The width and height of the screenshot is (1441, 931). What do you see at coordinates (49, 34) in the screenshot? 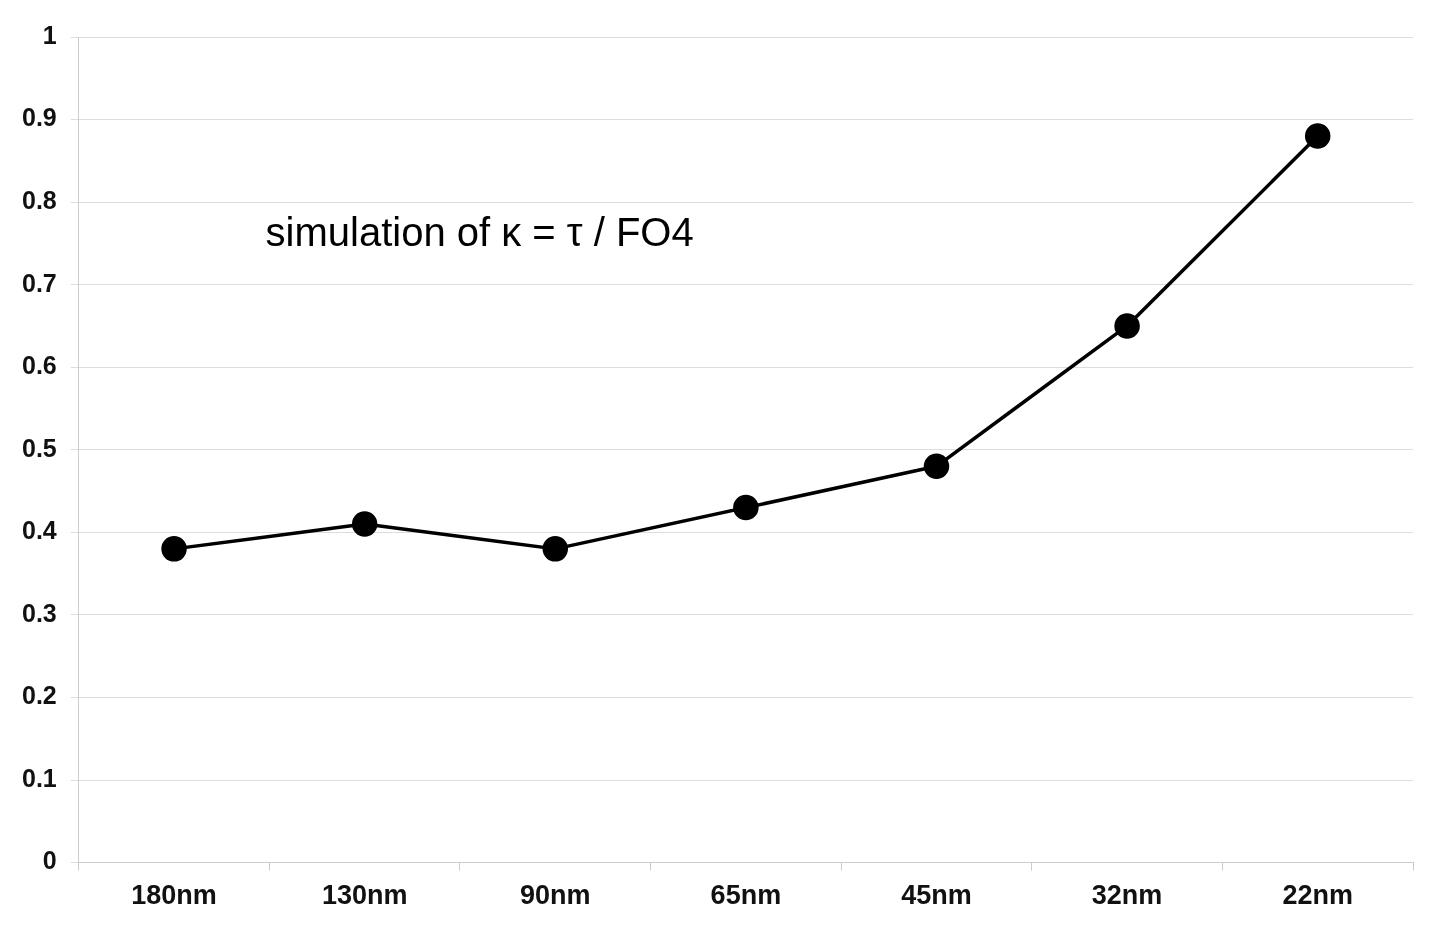
I see `y-tick-label: 1` at bounding box center [49, 34].